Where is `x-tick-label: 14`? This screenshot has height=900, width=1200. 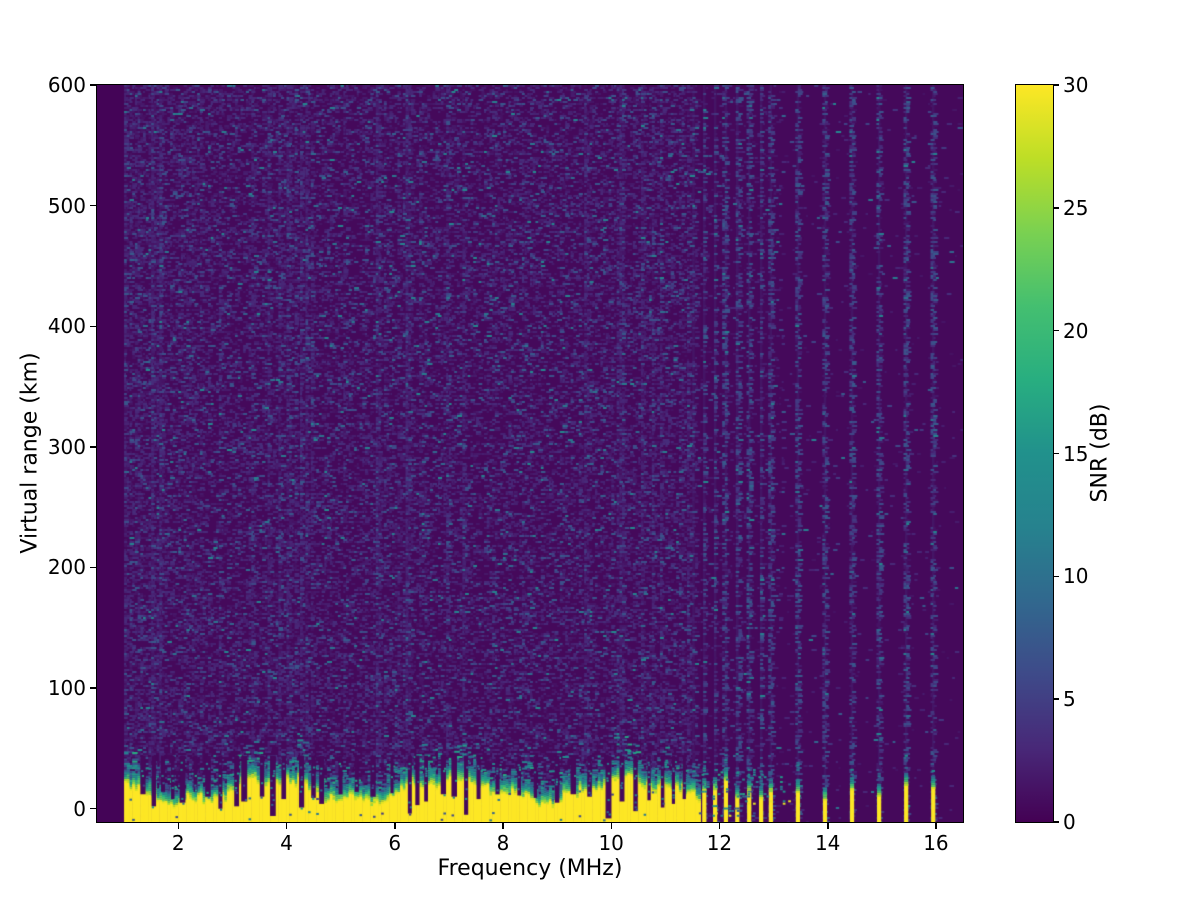
x-tick-label: 14 is located at coordinates (827, 843).